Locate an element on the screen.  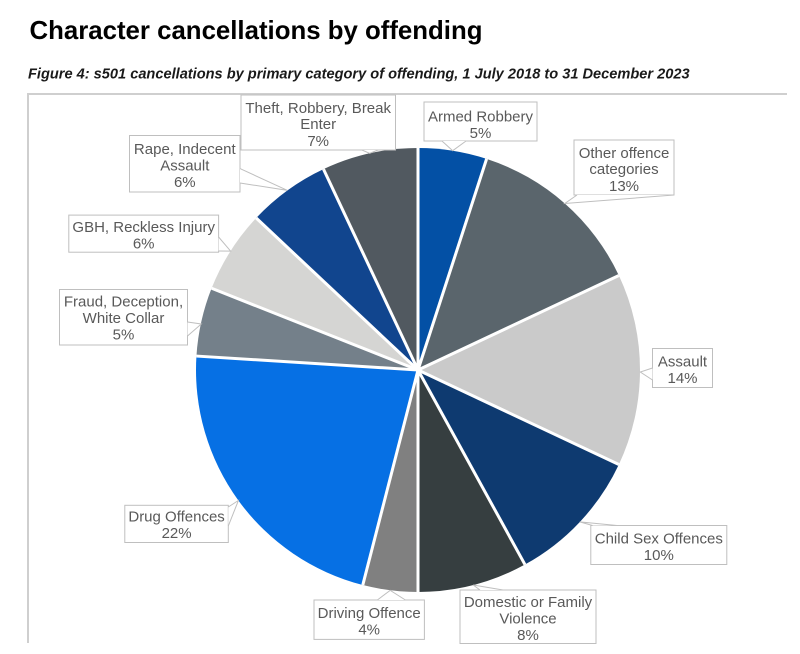
svg-text: GBH, Reckless Injury is located at coordinates (143, 227).